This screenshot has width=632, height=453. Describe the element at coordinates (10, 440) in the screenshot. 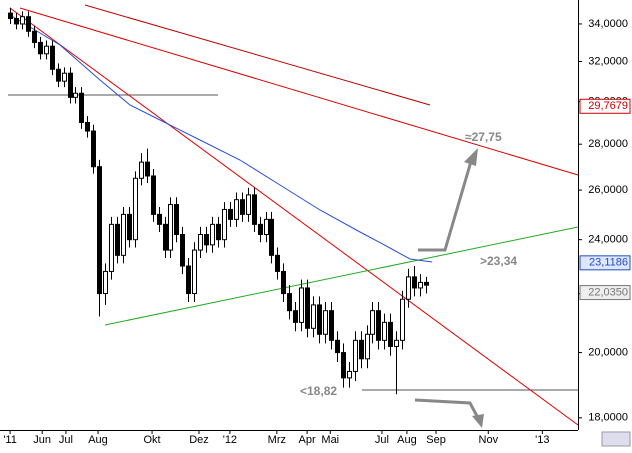

I see `x-tick-label: '11` at that location.